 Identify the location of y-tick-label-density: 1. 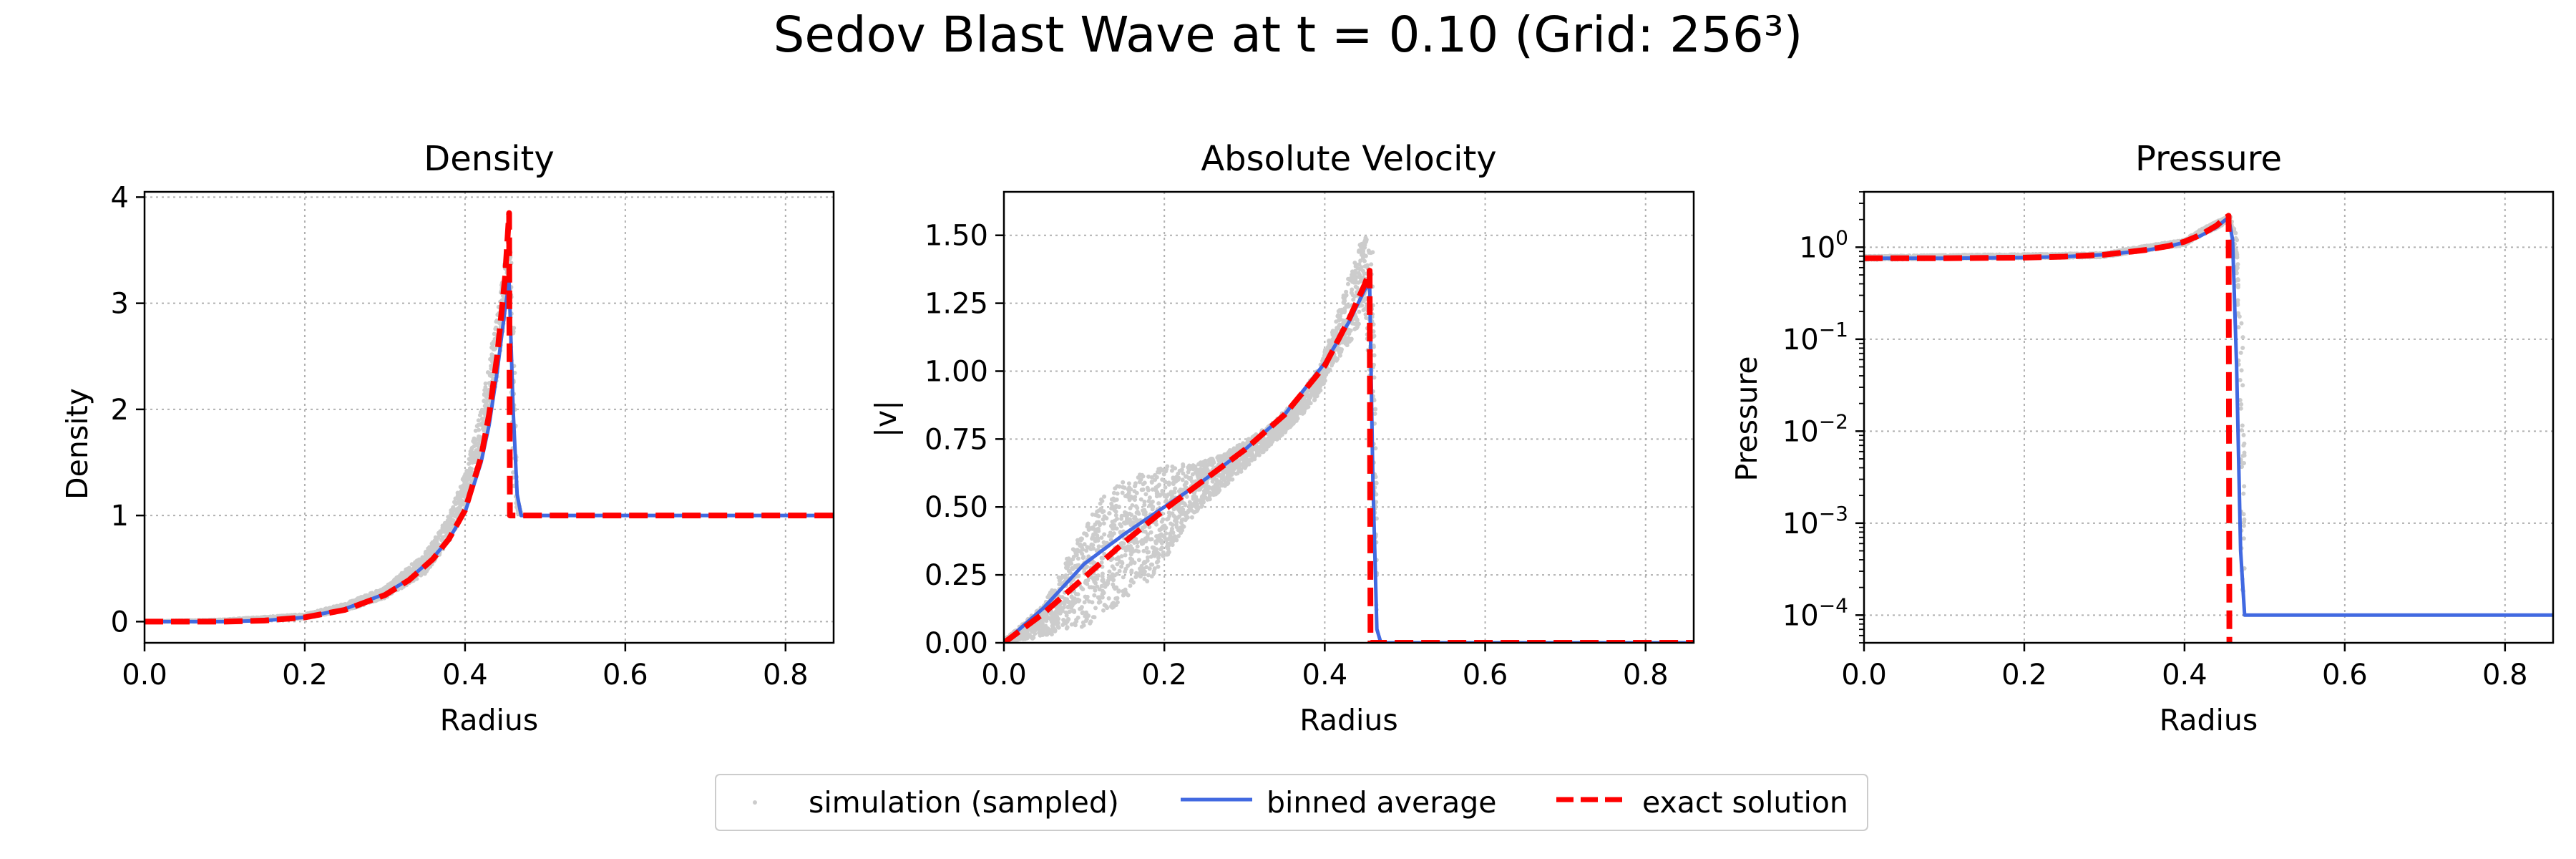
(120, 516).